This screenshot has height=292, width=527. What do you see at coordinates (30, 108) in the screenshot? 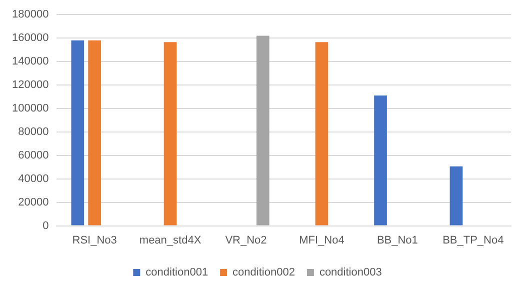
I see `y-tick-label: 100000` at bounding box center [30, 108].